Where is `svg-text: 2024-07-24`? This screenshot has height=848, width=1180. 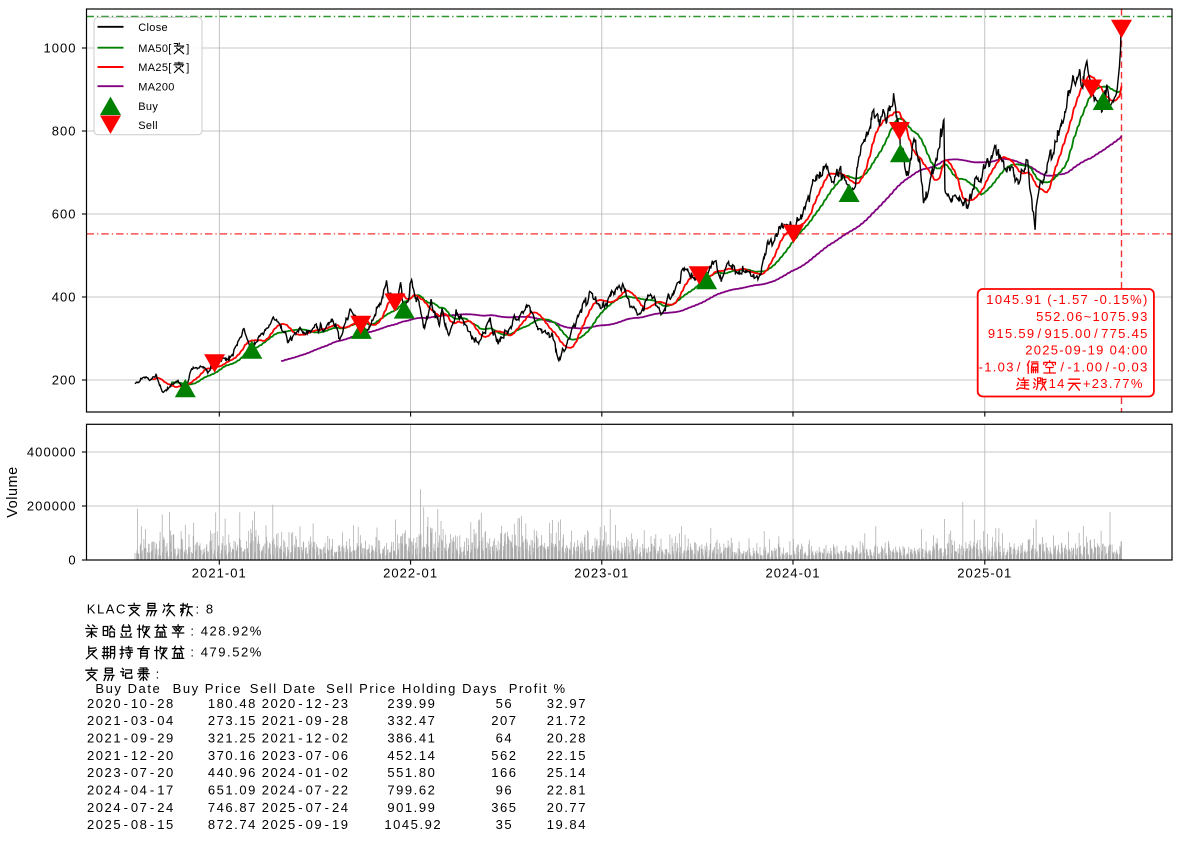
svg-text: 2024-07-24 is located at coordinates (131, 807).